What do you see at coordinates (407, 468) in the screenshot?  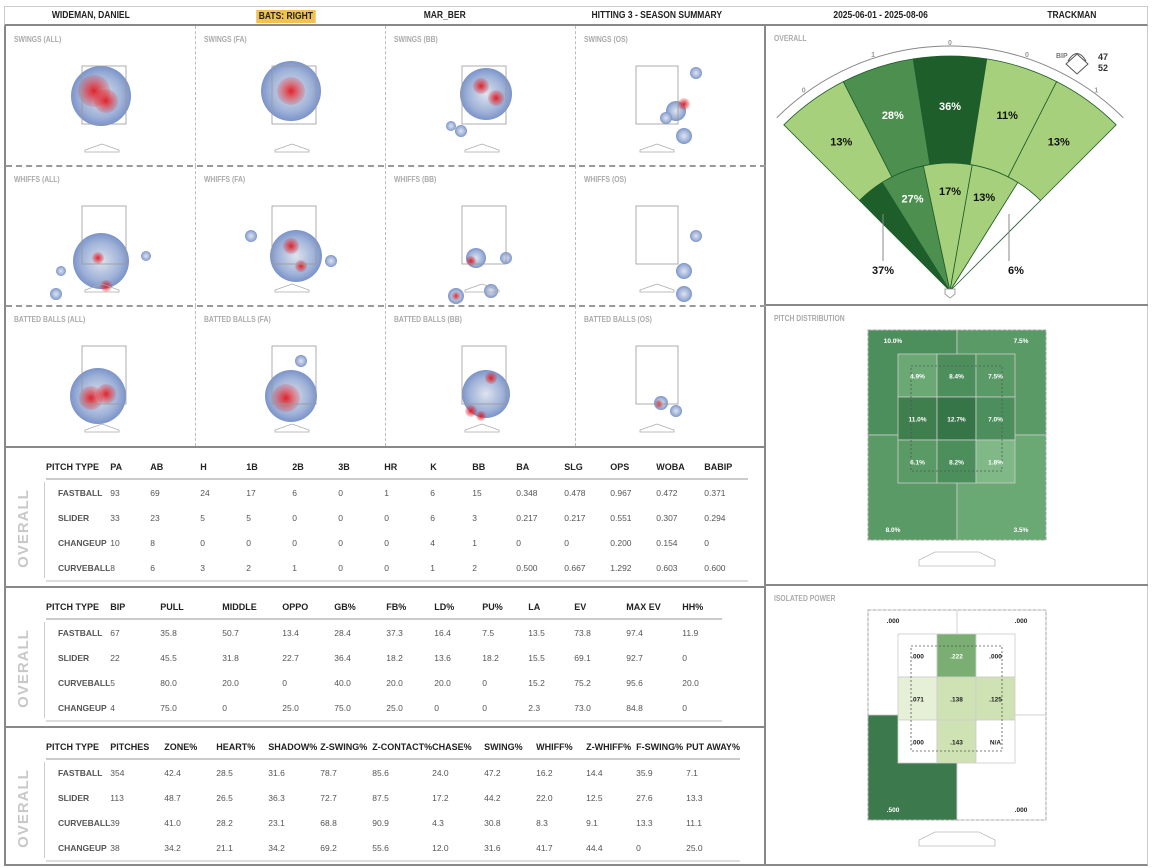 I see `column-header: HR` at bounding box center [407, 468].